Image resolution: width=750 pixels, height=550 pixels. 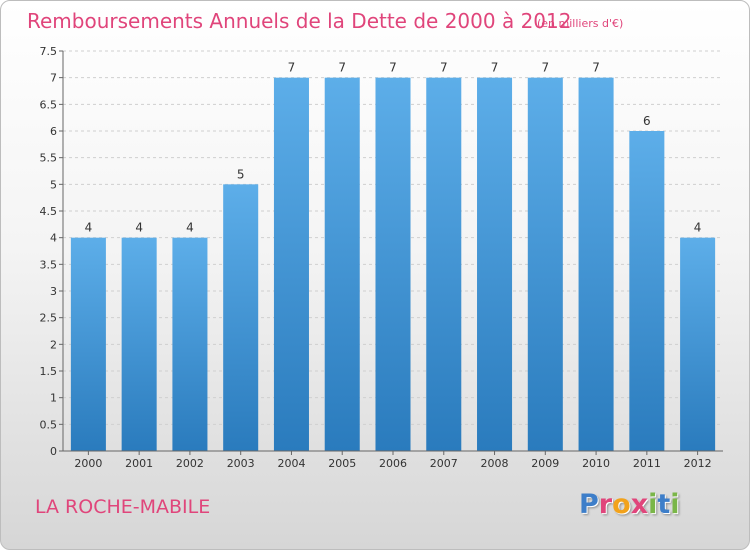 I want to click on x-tick-label: 2010, so click(x=596, y=463).